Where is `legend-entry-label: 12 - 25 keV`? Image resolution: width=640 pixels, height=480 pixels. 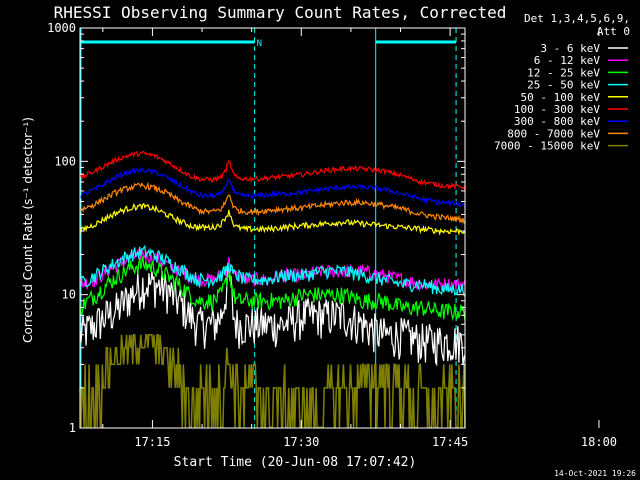 legend-entry-label: 12 - 25 keV is located at coordinates (563, 72).